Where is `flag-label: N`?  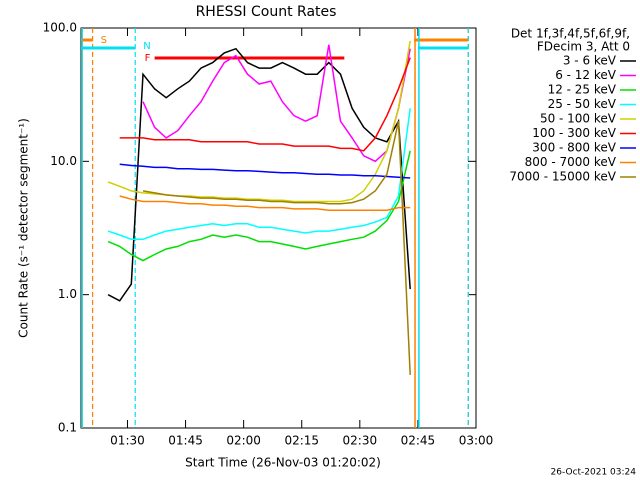
flag-label: N is located at coordinates (146, 46).